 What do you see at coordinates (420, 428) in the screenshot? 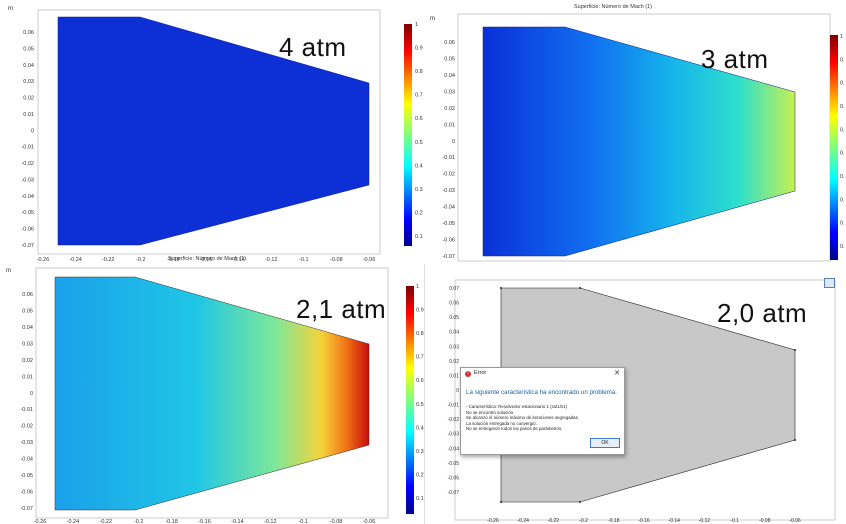
I see `colorbar-tick-label: 0.4` at bounding box center [420, 428].